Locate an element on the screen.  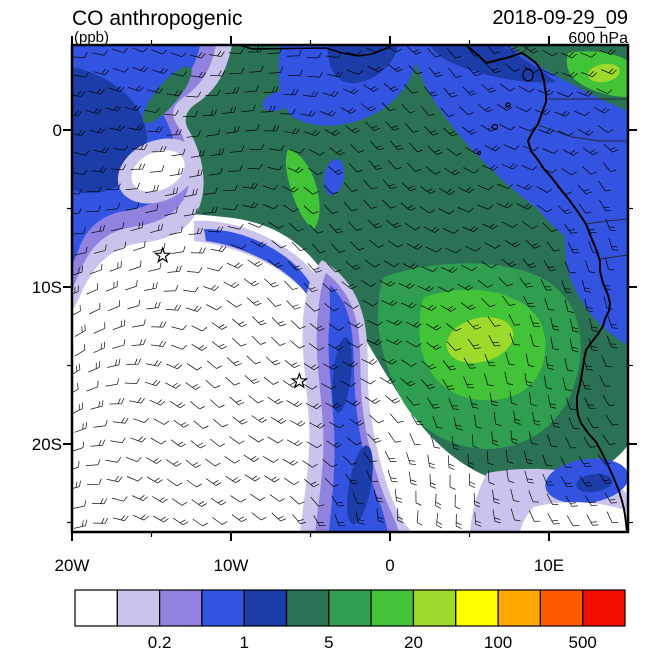
island-outline is located at coordinates (508, 105).